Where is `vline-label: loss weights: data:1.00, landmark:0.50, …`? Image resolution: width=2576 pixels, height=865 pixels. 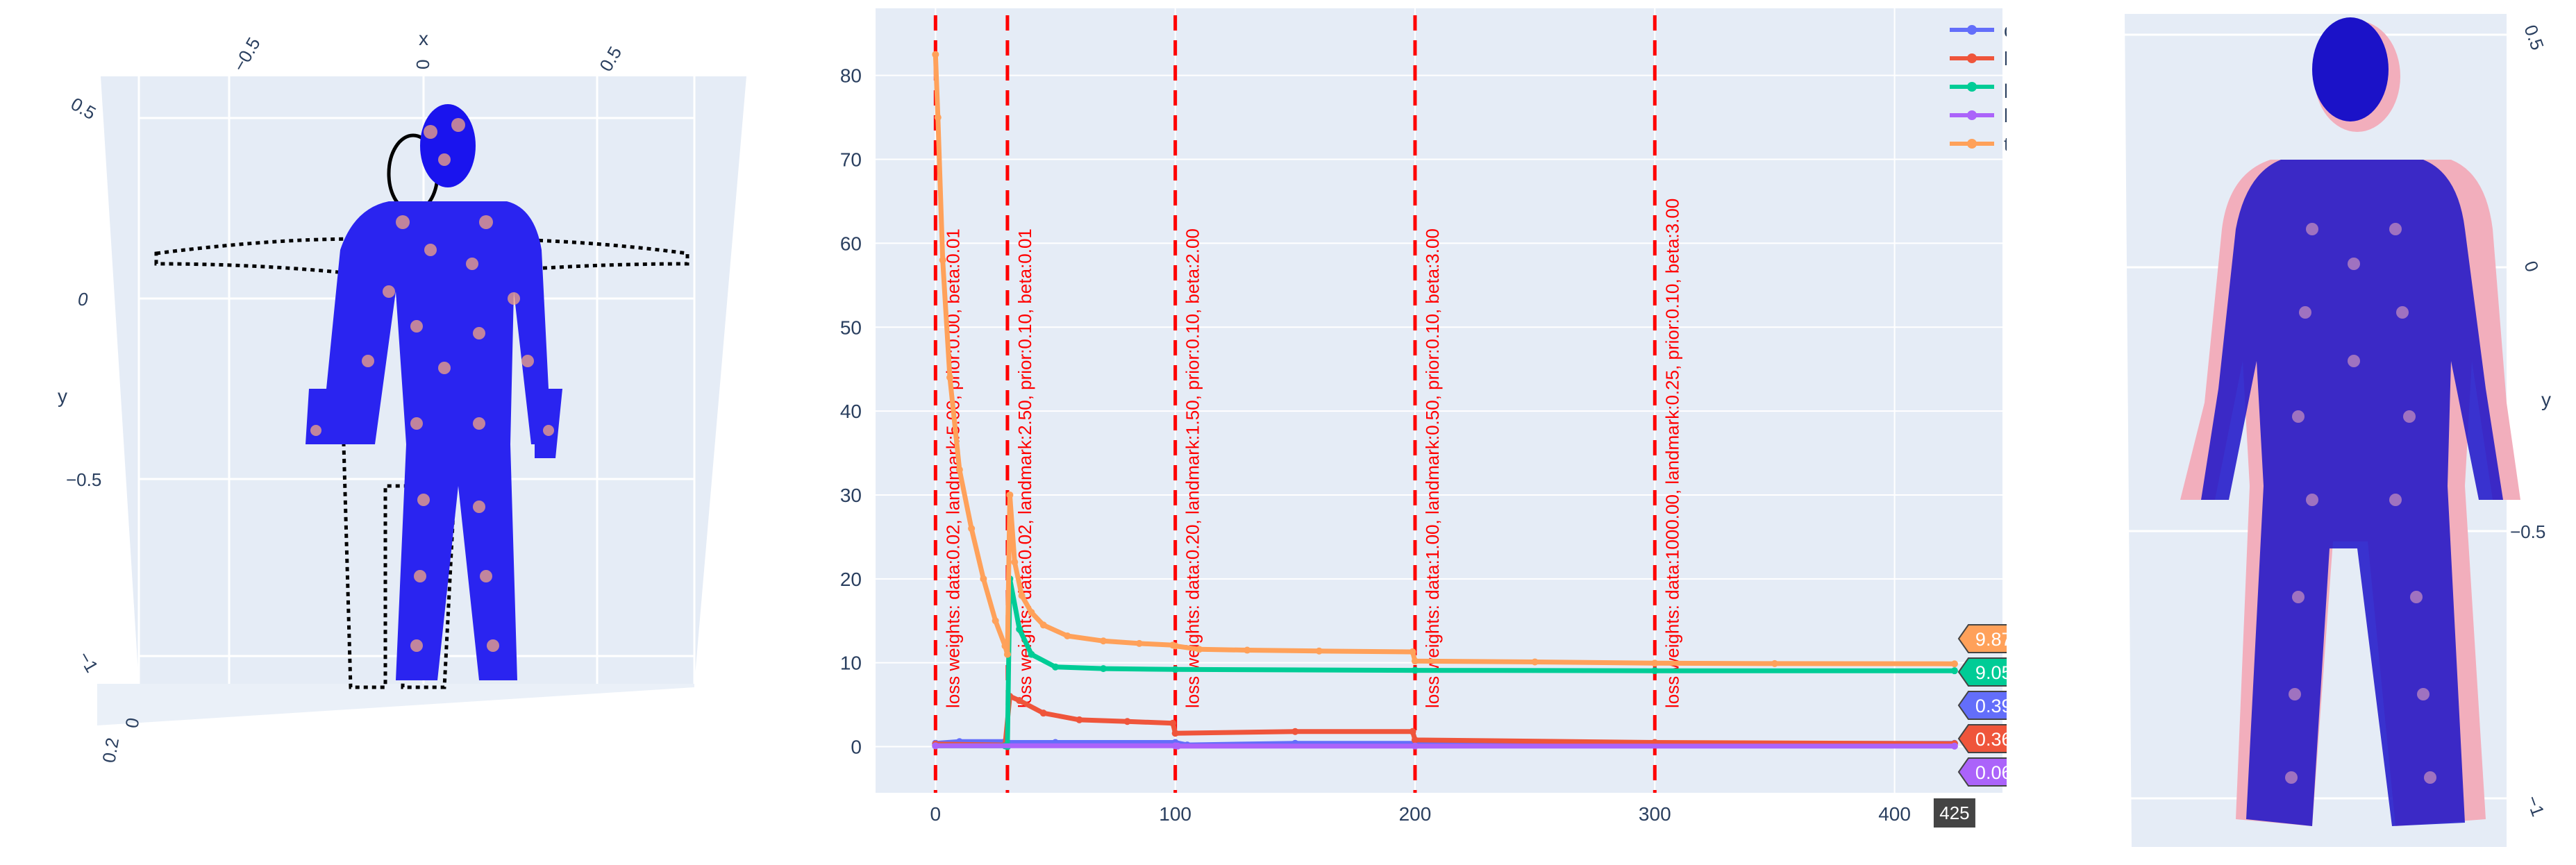 vline-label: loss weights: data:1.00, landmark:0.50, … is located at coordinates (1432, 468).